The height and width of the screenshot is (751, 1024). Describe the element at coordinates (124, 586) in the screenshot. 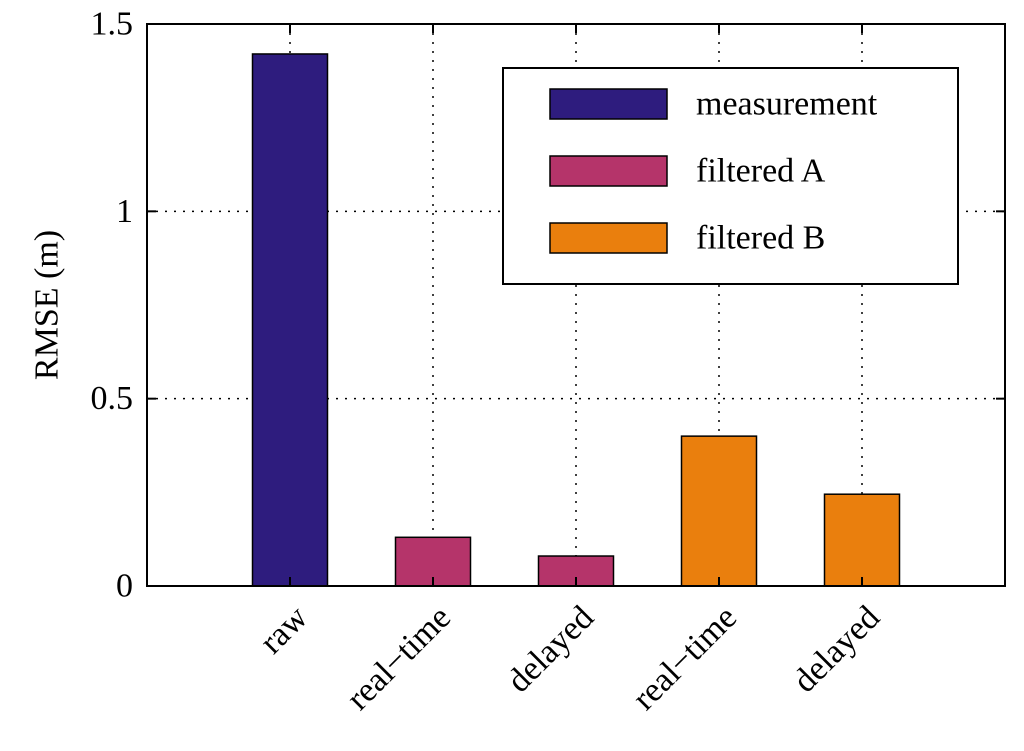

I see `y-tick-label: 0` at that location.